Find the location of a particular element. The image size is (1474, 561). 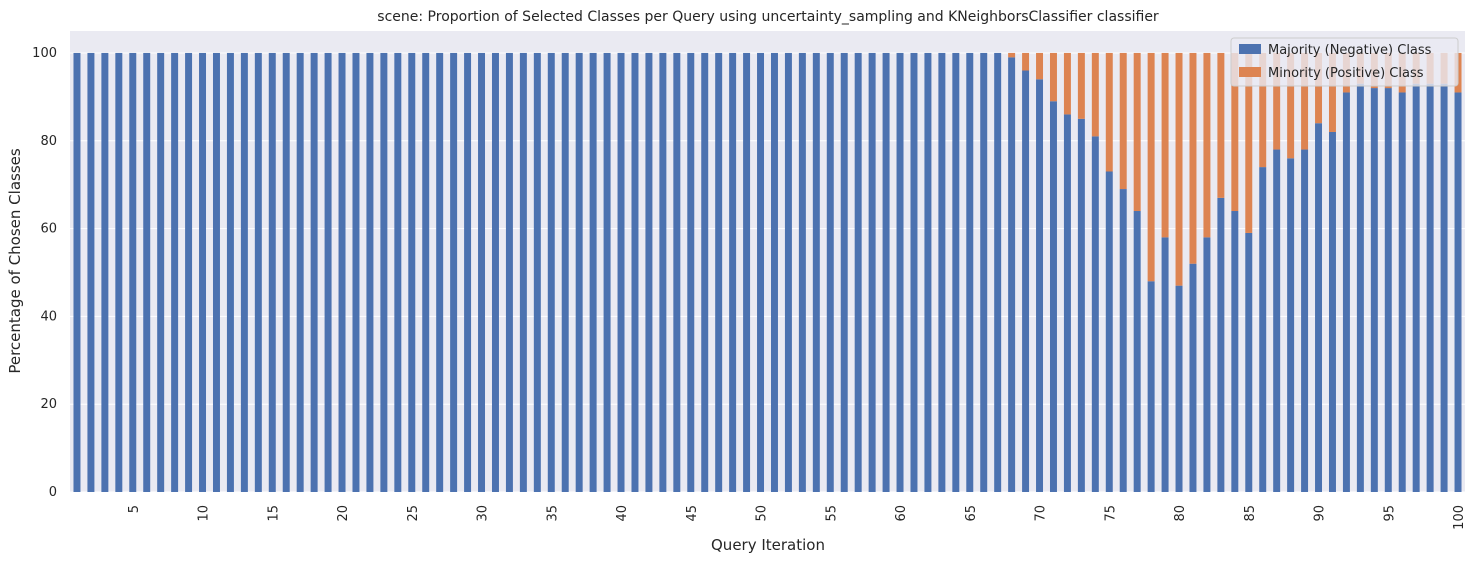

x-tick-label: 80 is located at coordinates (1180, 513).